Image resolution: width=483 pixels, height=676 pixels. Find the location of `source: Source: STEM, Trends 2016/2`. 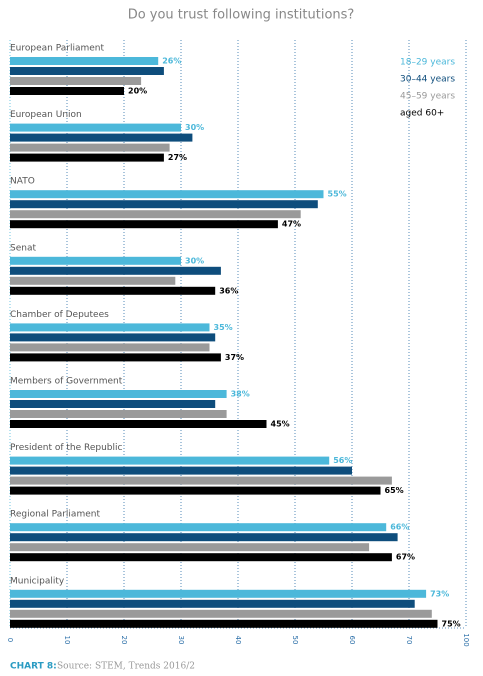

source: Source: STEM, Trends 2016/2 is located at coordinates (126, 667).